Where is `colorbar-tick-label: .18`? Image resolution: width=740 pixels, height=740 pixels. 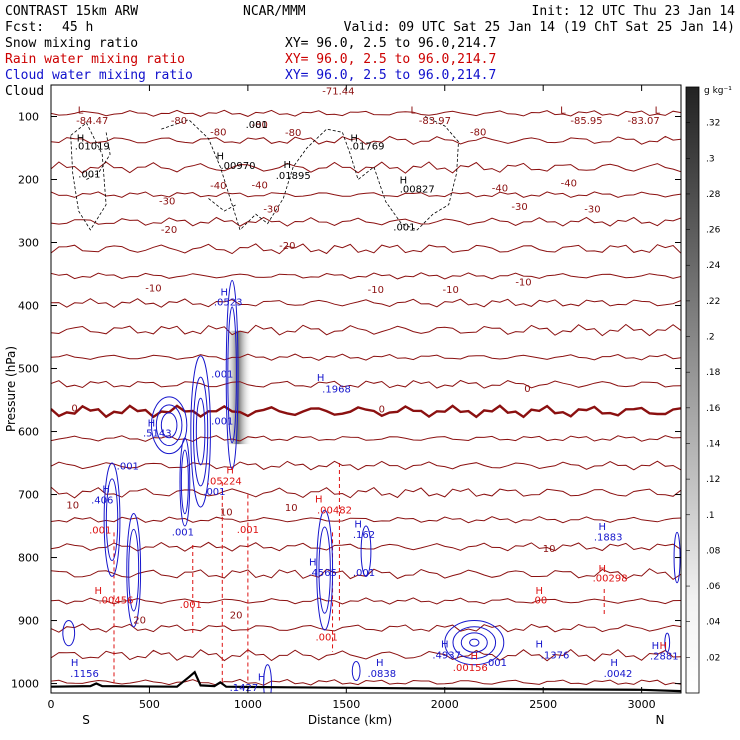 colorbar-tick-label: .18 is located at coordinates (713, 373).